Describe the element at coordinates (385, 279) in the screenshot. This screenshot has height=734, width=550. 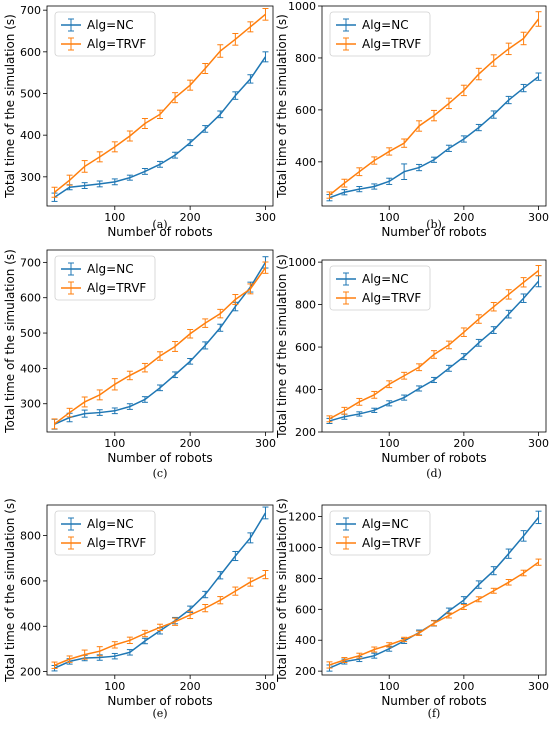
I see `chart-3-legend-label-0: Alg=NC` at that location.